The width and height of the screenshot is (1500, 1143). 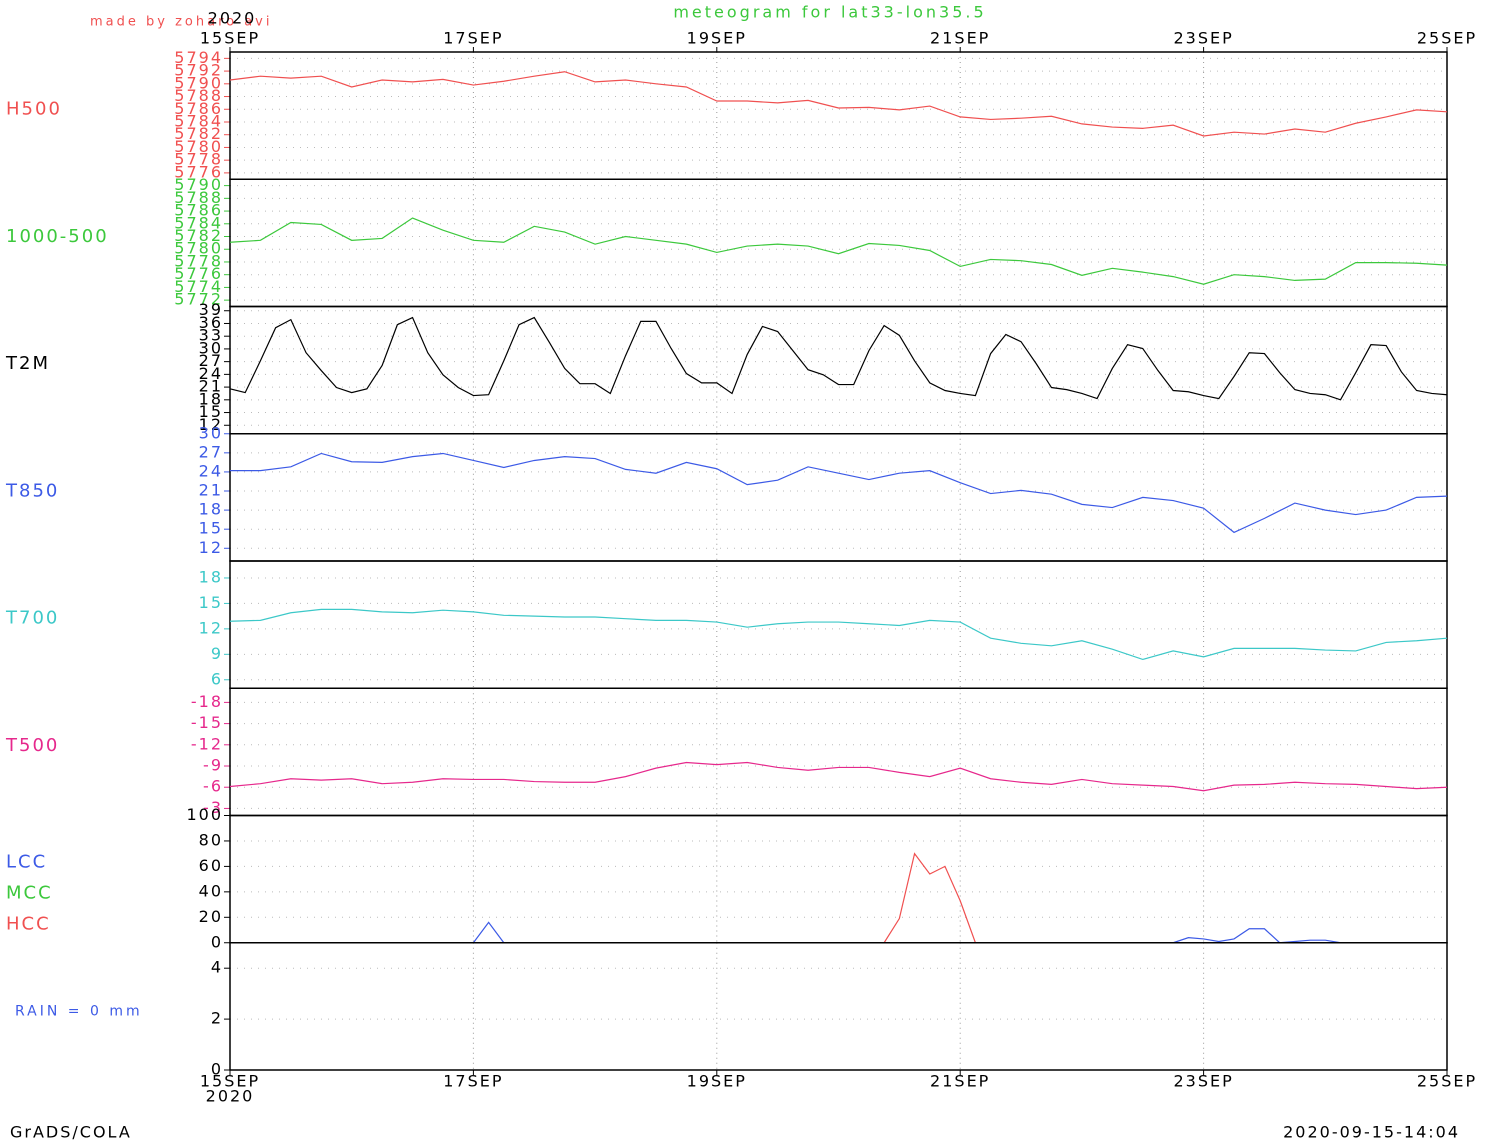 I want to click on y-tick-label: 5774, so click(x=198, y=286).